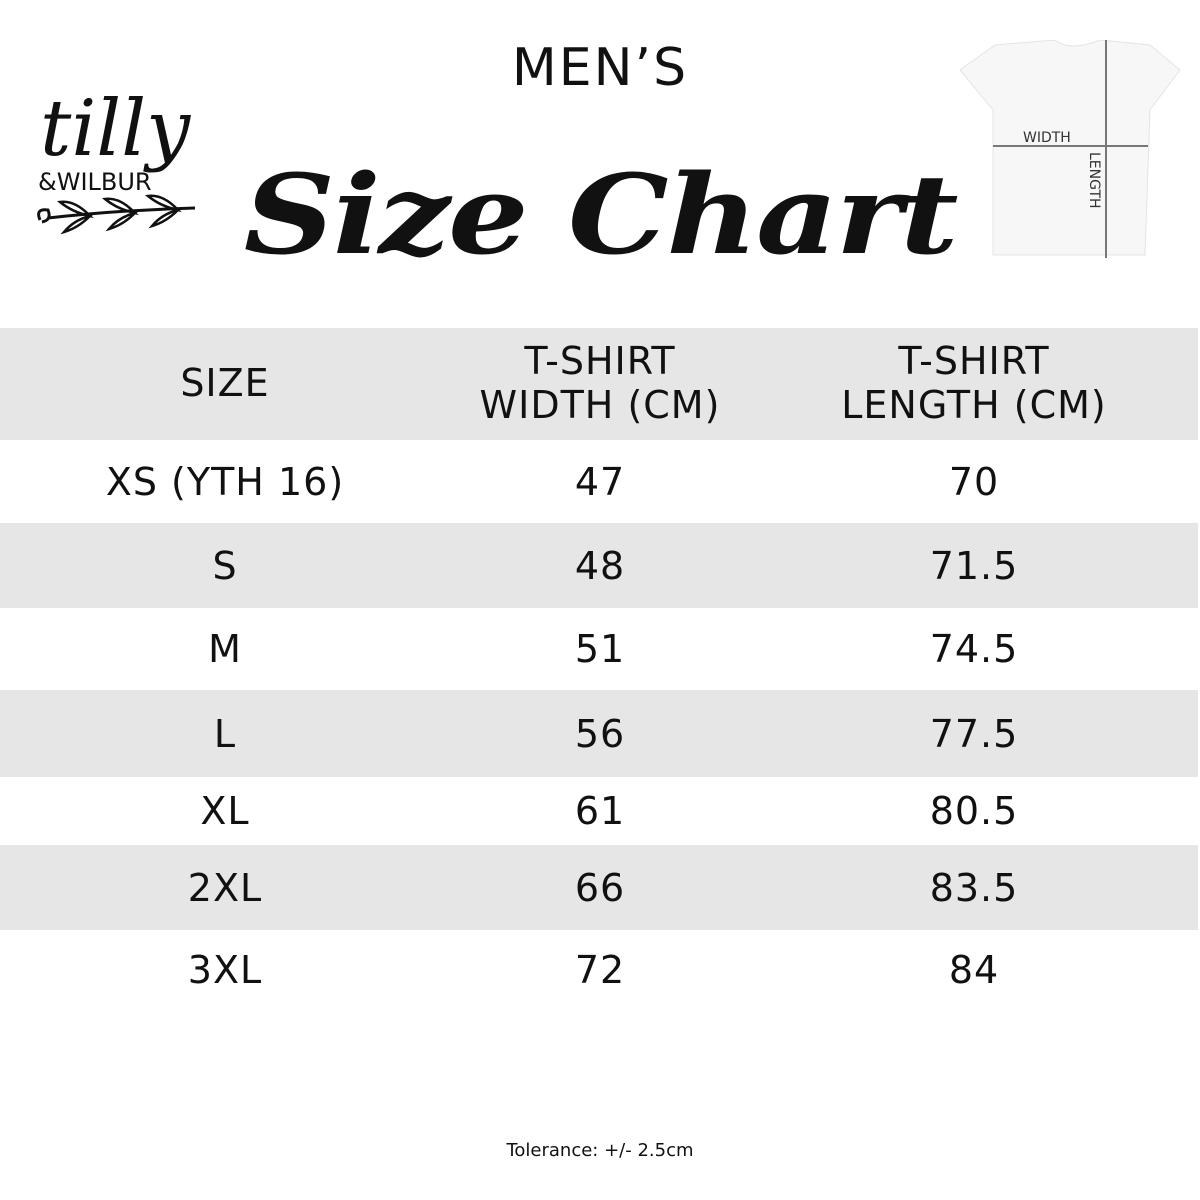 The image size is (1200, 1200). I want to click on cell-length: 77.5, so click(974, 733).